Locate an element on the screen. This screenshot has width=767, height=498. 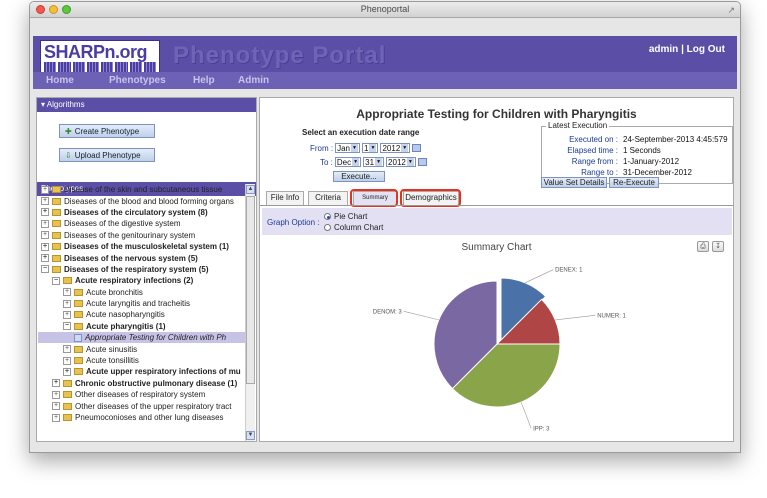
latest-execution-legend: Latest Execution is located at coordinates (578, 125).